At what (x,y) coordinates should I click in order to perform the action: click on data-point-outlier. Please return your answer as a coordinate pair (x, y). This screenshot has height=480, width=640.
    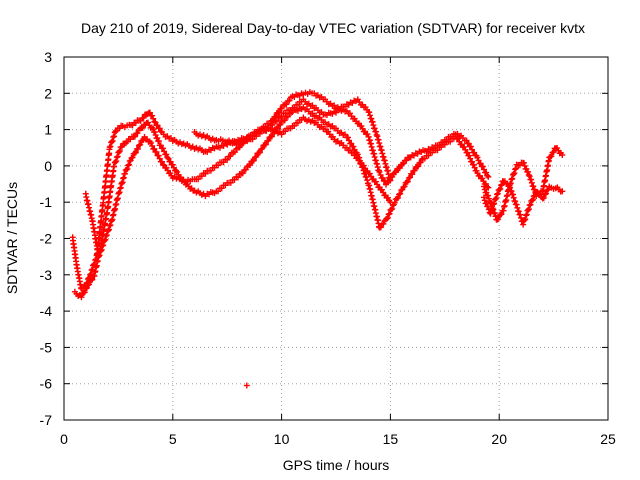
    Looking at the image, I should click on (246, 385).